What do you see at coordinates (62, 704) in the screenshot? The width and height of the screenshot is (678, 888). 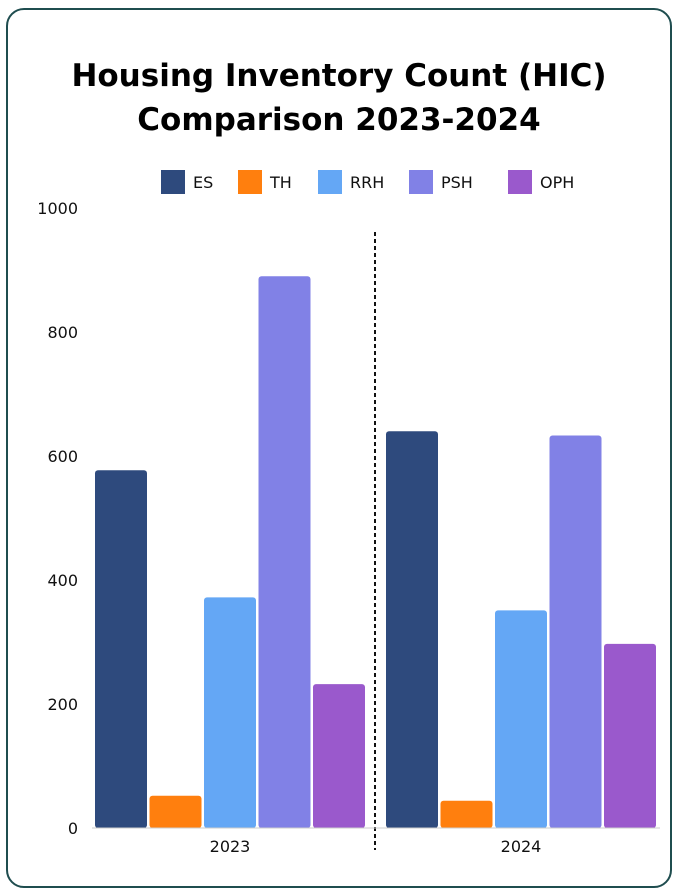 I see `y-tick-label: 200` at bounding box center [62, 704].